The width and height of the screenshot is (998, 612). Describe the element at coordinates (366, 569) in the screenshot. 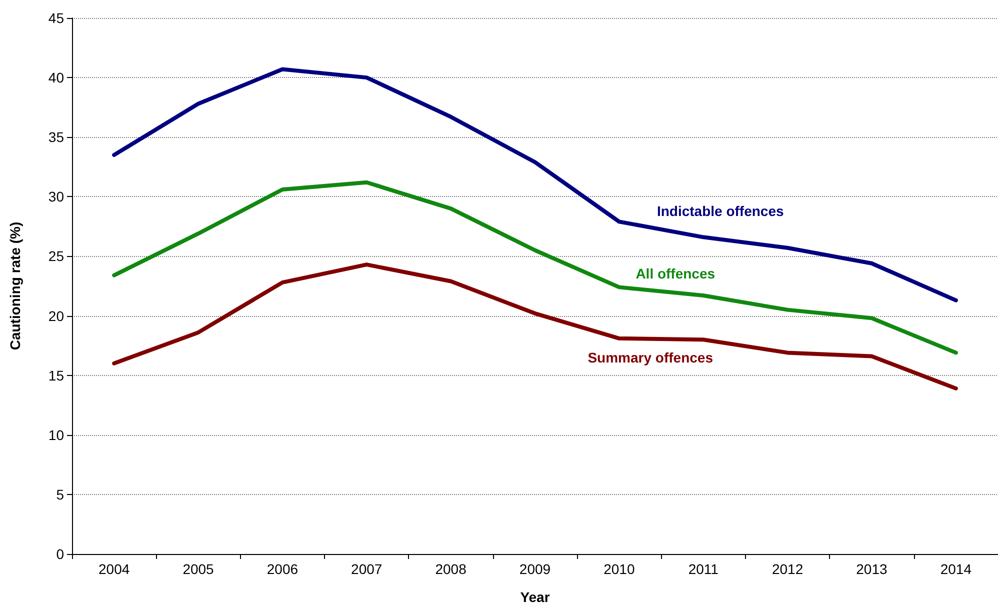

I see `x-tick-label: 2007` at that location.